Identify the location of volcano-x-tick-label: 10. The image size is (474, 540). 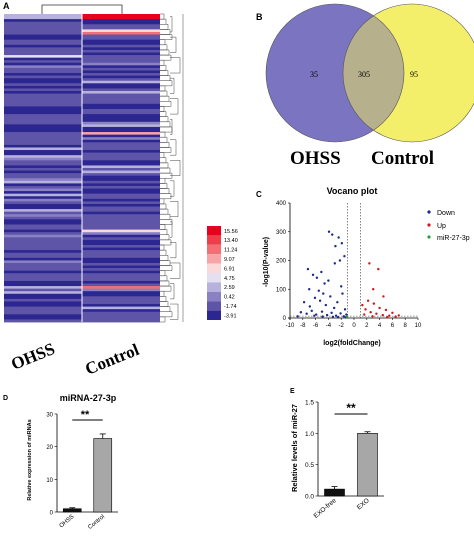
(418, 326).